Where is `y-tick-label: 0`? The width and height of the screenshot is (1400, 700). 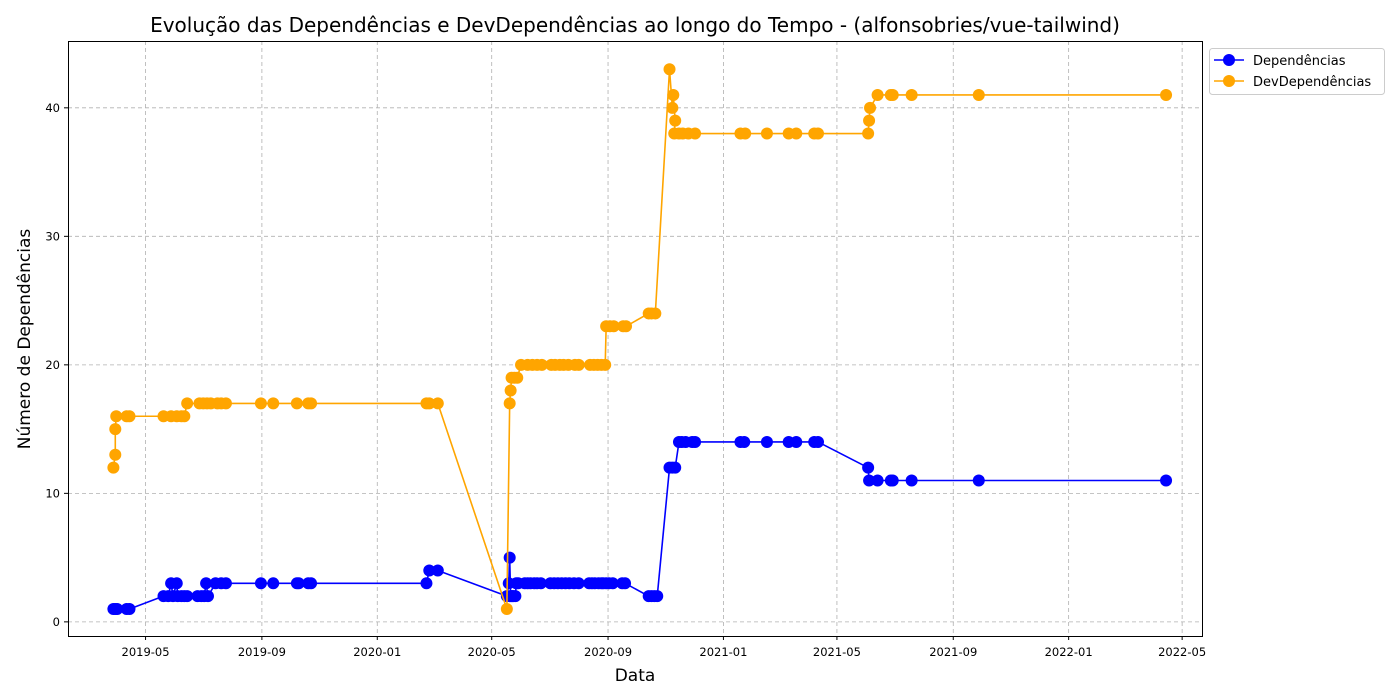
y-tick-label: 0 is located at coordinates (56, 622).